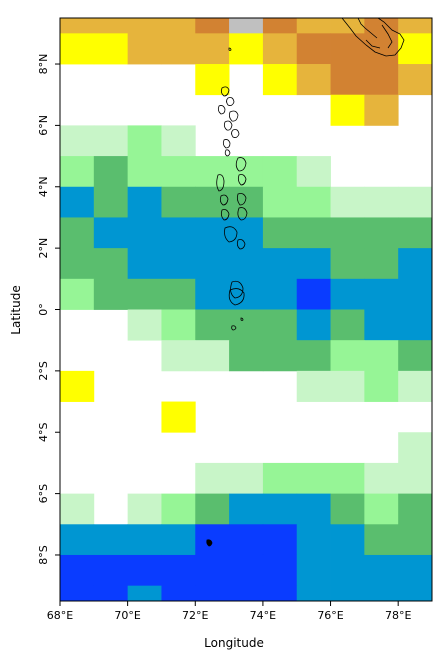  What do you see at coordinates (48, 309) in the screenshot?
I see `y-axis: 8°N 6°N 4°N 2°N 0° 2°S 4°S 6°S 8°S` at bounding box center [48, 309].